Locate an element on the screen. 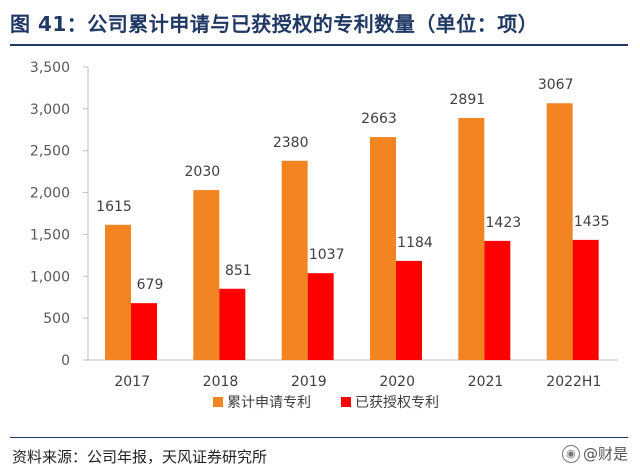  data-label: 2663 is located at coordinates (379, 119).